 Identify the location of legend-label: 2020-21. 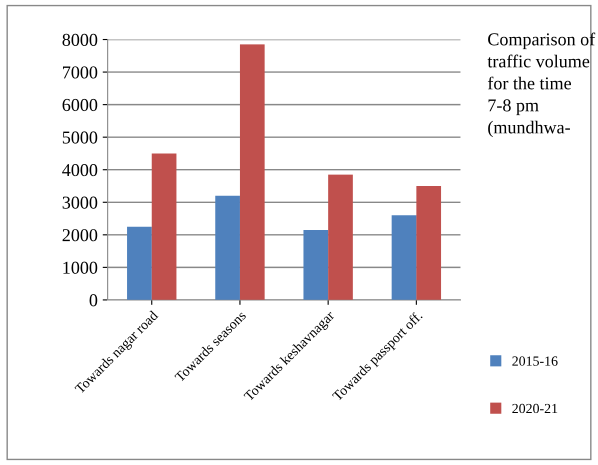
(535, 409).